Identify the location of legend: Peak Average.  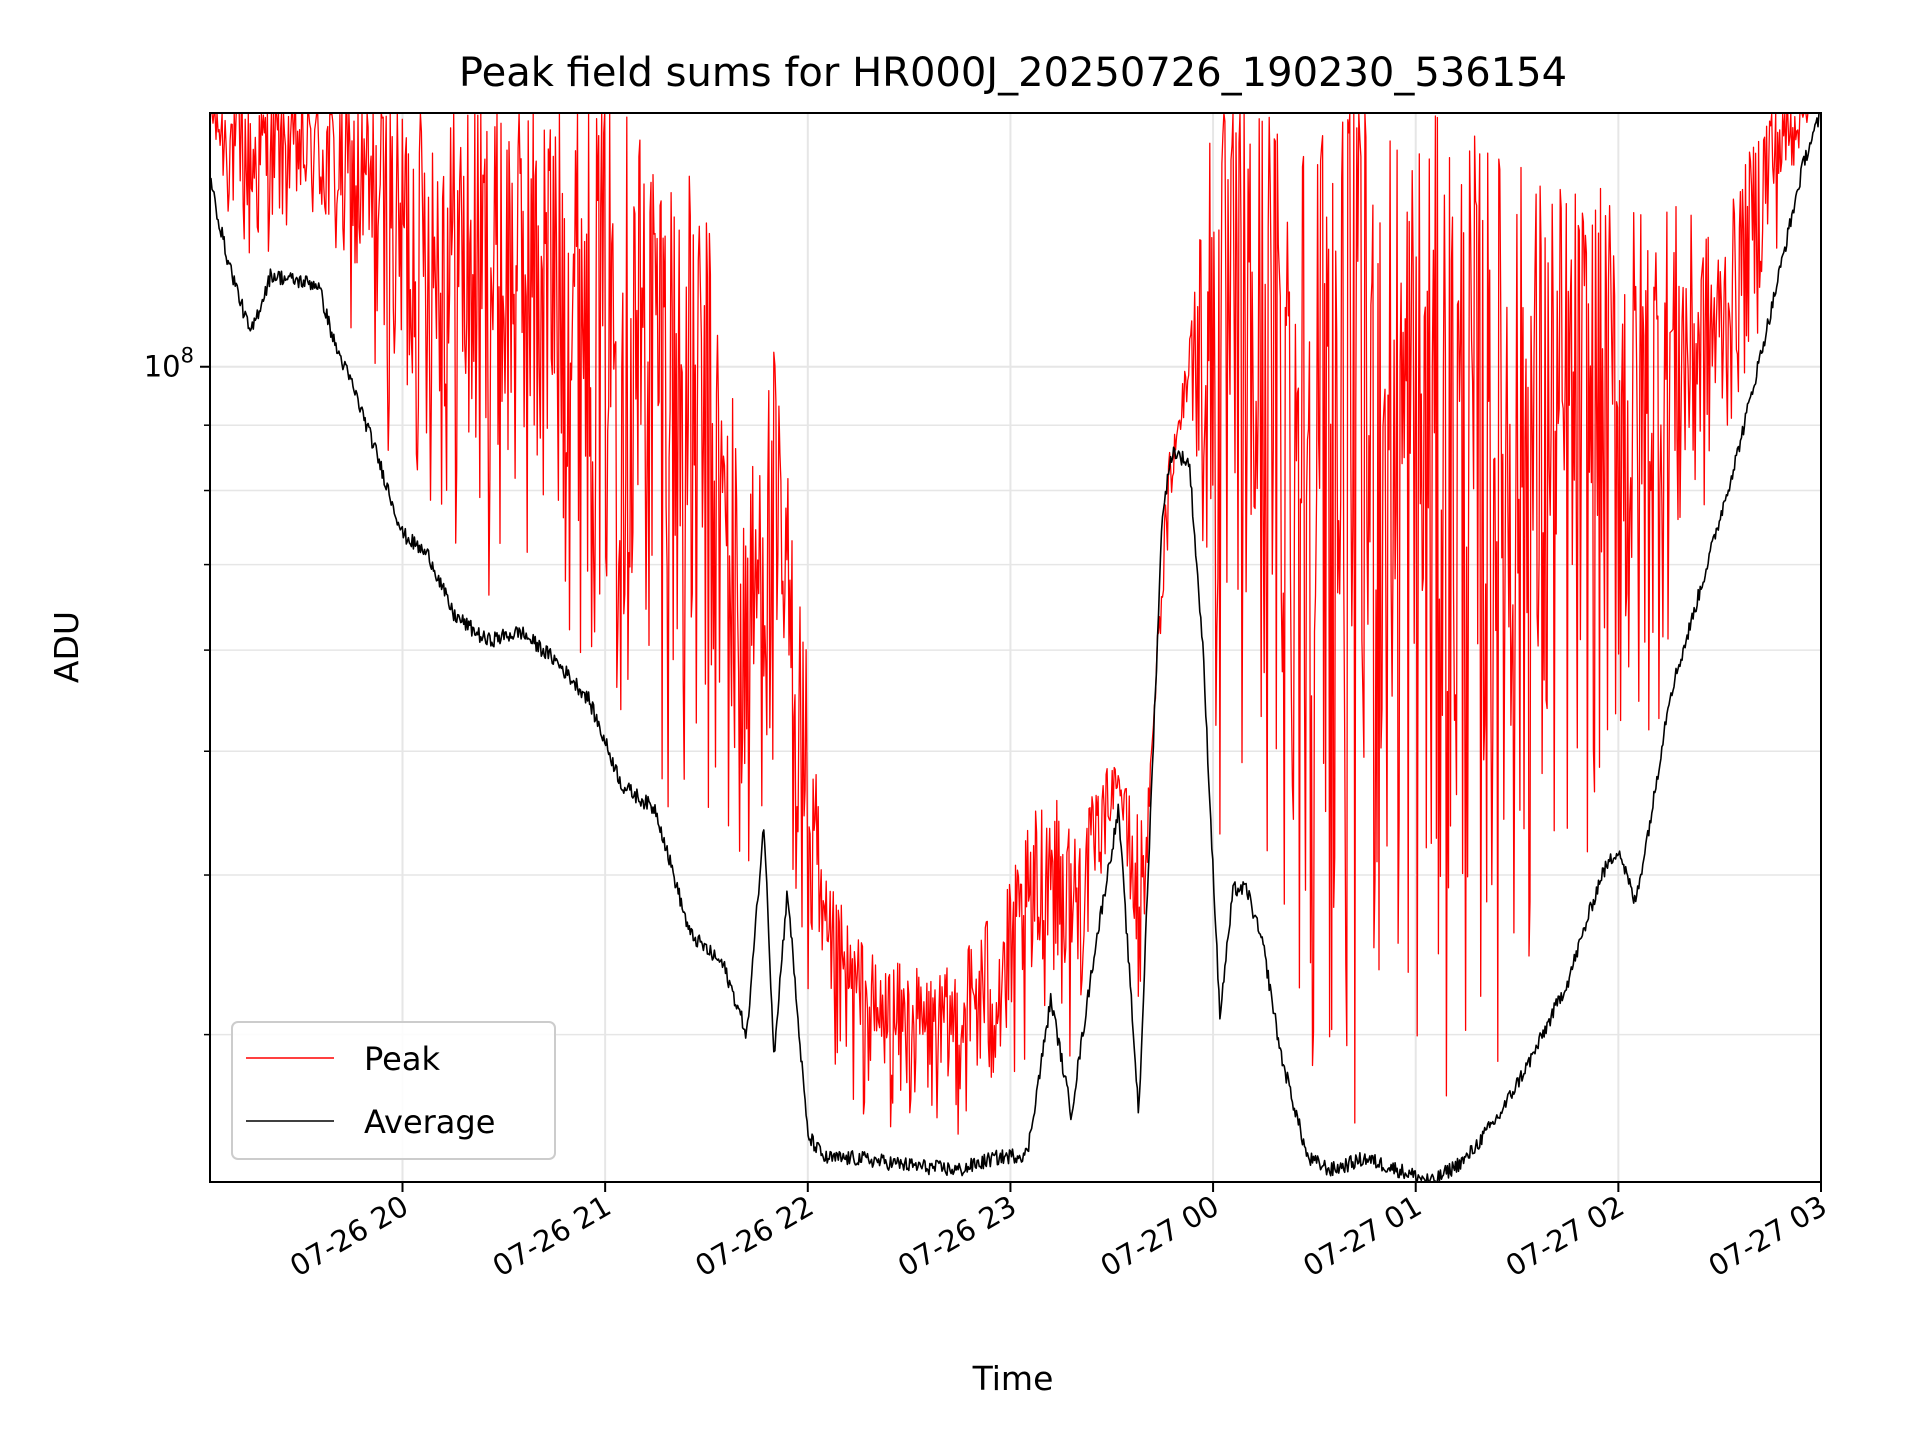
(393, 1090).